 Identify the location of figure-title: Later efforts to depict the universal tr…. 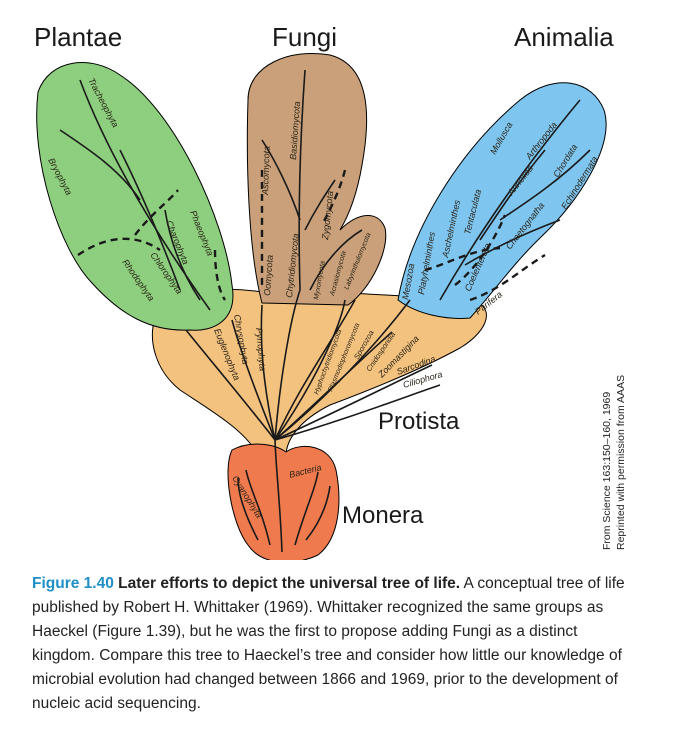
(289, 583).